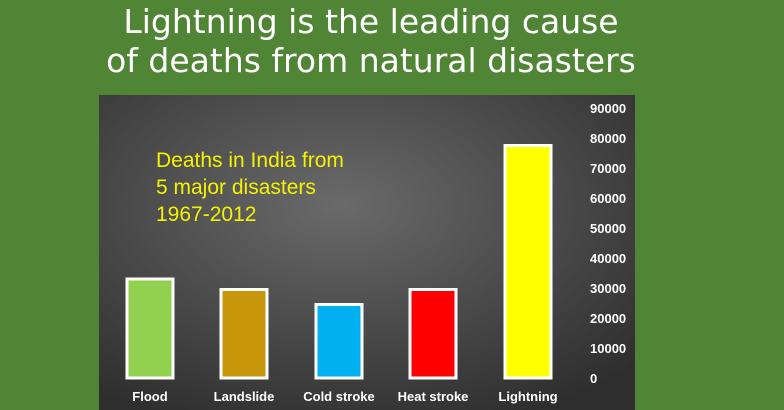 Image resolution: width=784 pixels, height=410 pixels. I want to click on y-tick-label: 80000, so click(608, 138).